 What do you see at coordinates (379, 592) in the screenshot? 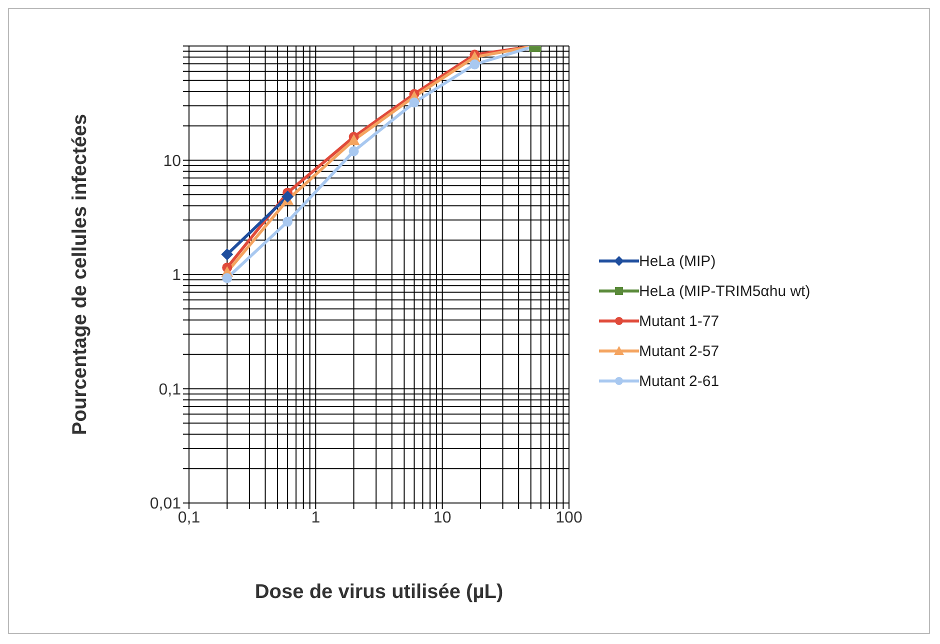
I see `x-axis-title: Dose de virus utilisée (µL)` at bounding box center [379, 592].